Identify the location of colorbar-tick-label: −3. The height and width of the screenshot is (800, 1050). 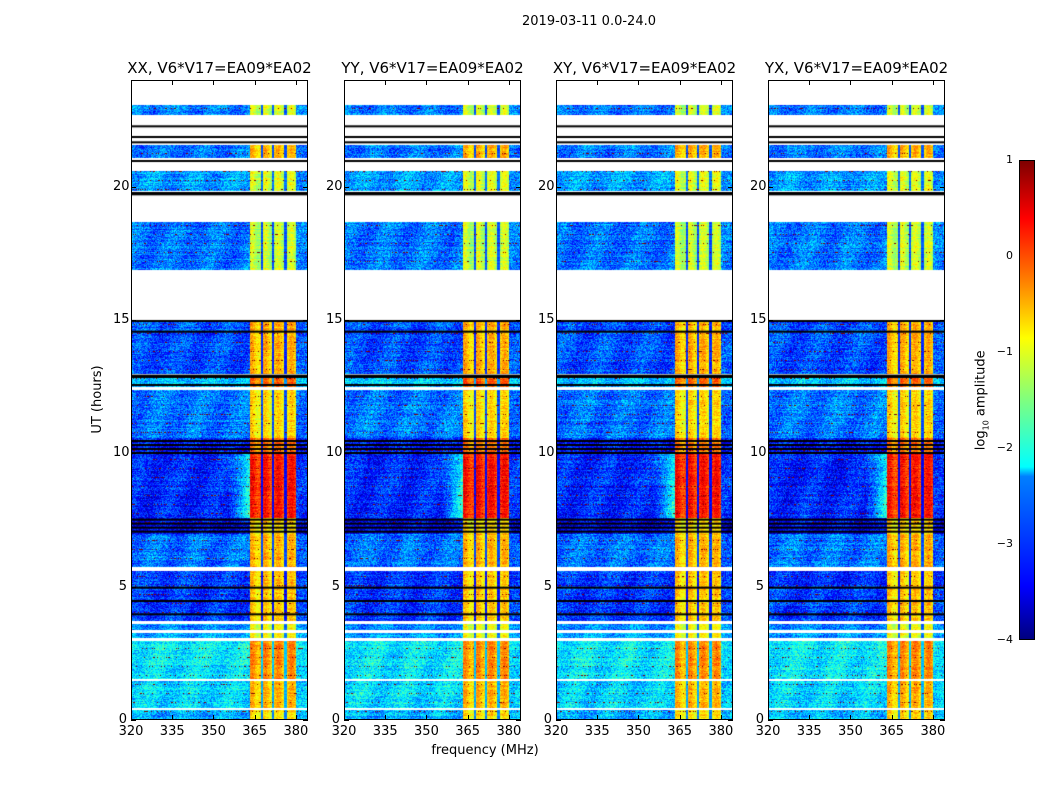
(1004, 543).